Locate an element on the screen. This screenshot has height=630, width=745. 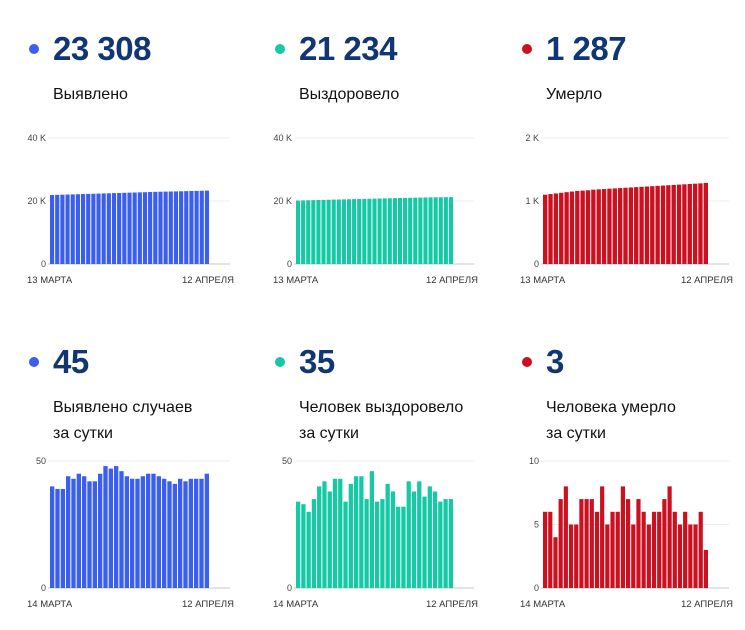
stat-value: 21 234 is located at coordinates (348, 48).